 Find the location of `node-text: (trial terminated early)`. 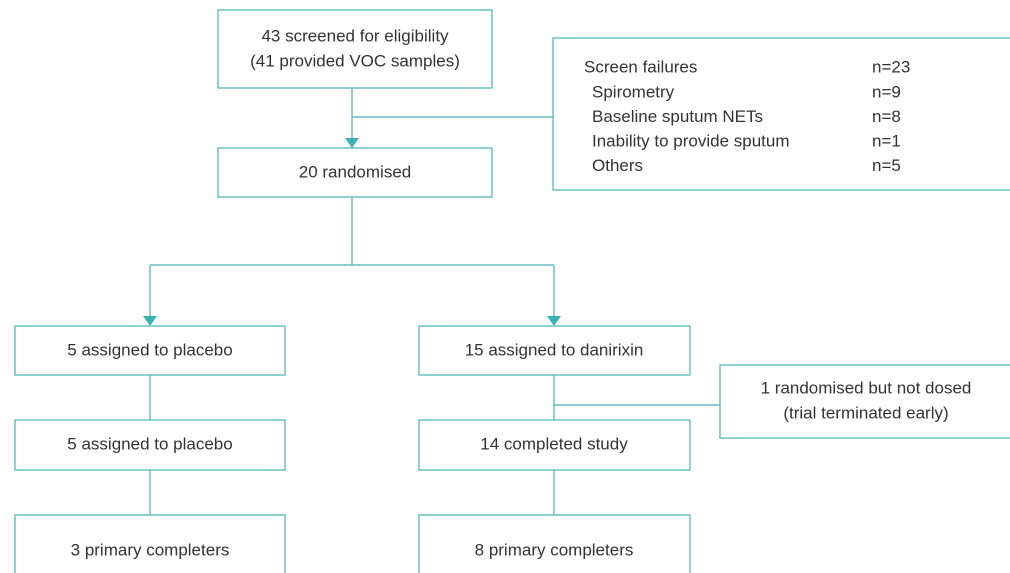

node-text: (trial terminated early) is located at coordinates (865, 412).